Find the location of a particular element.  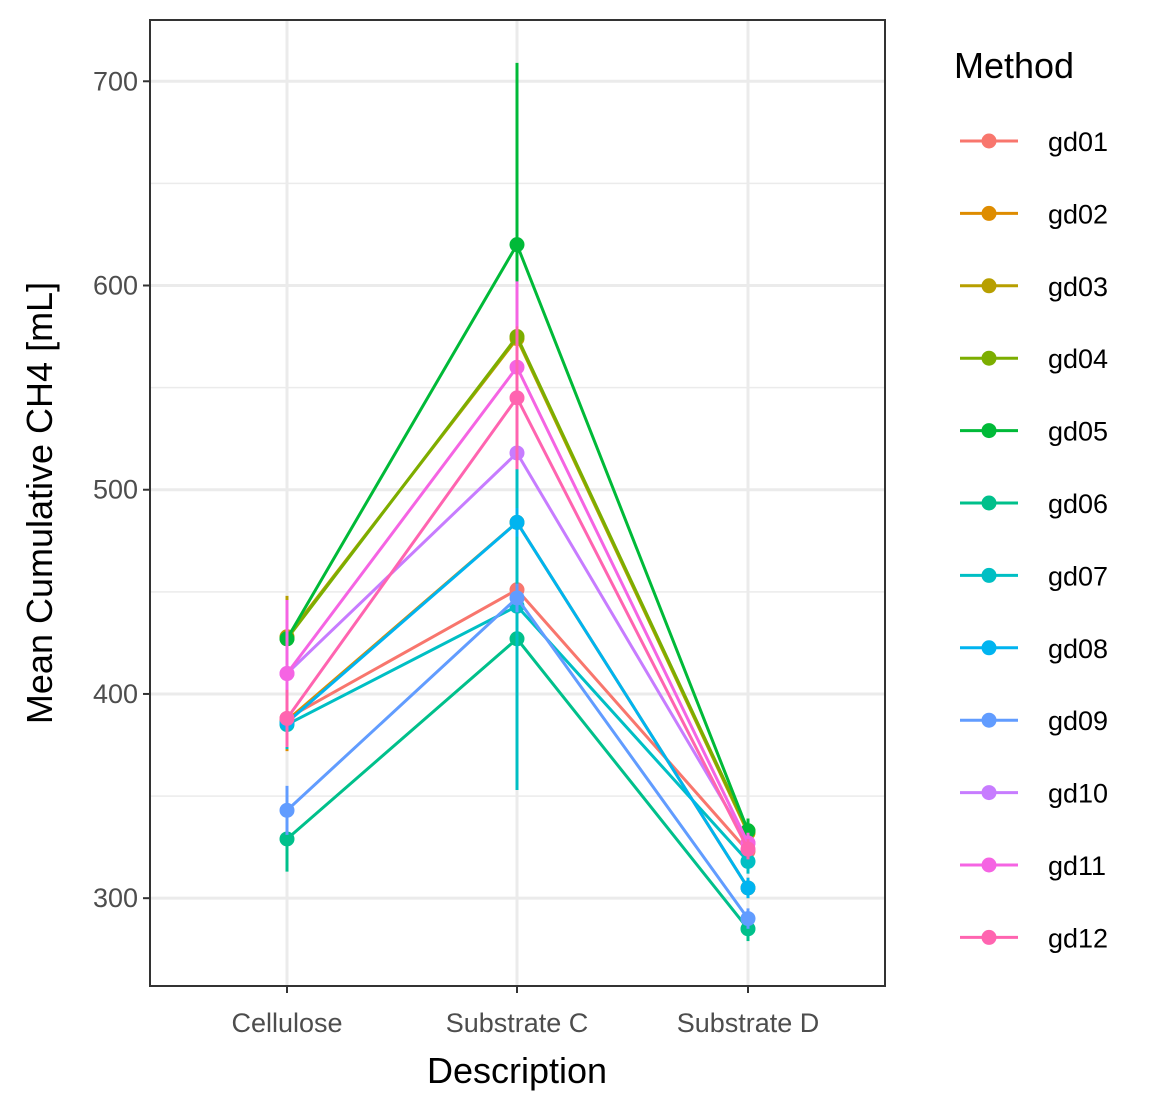

legend-item-gd02: gd02 is located at coordinates (1034, 214).